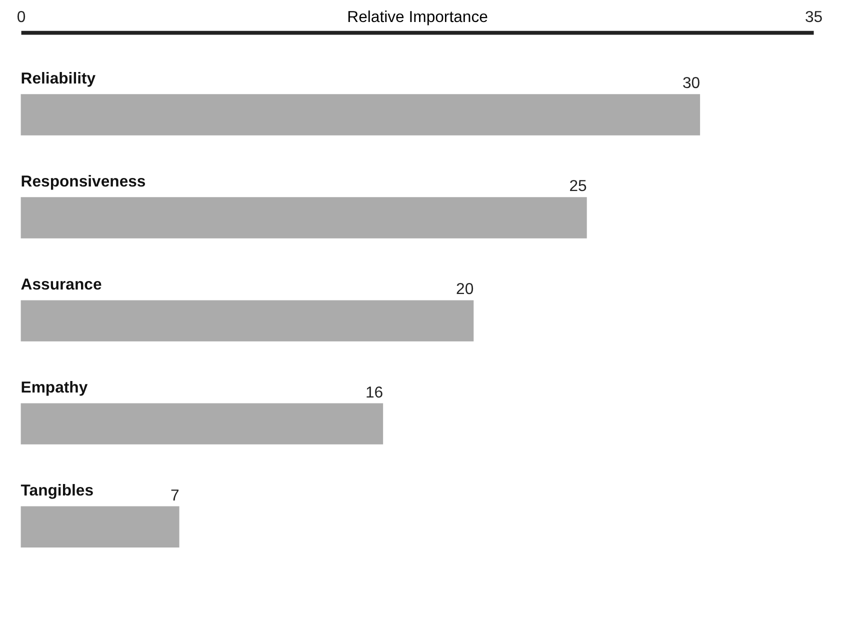 The image size is (842, 619). What do you see at coordinates (175, 495) in the screenshot?
I see `data-label: 7` at bounding box center [175, 495].